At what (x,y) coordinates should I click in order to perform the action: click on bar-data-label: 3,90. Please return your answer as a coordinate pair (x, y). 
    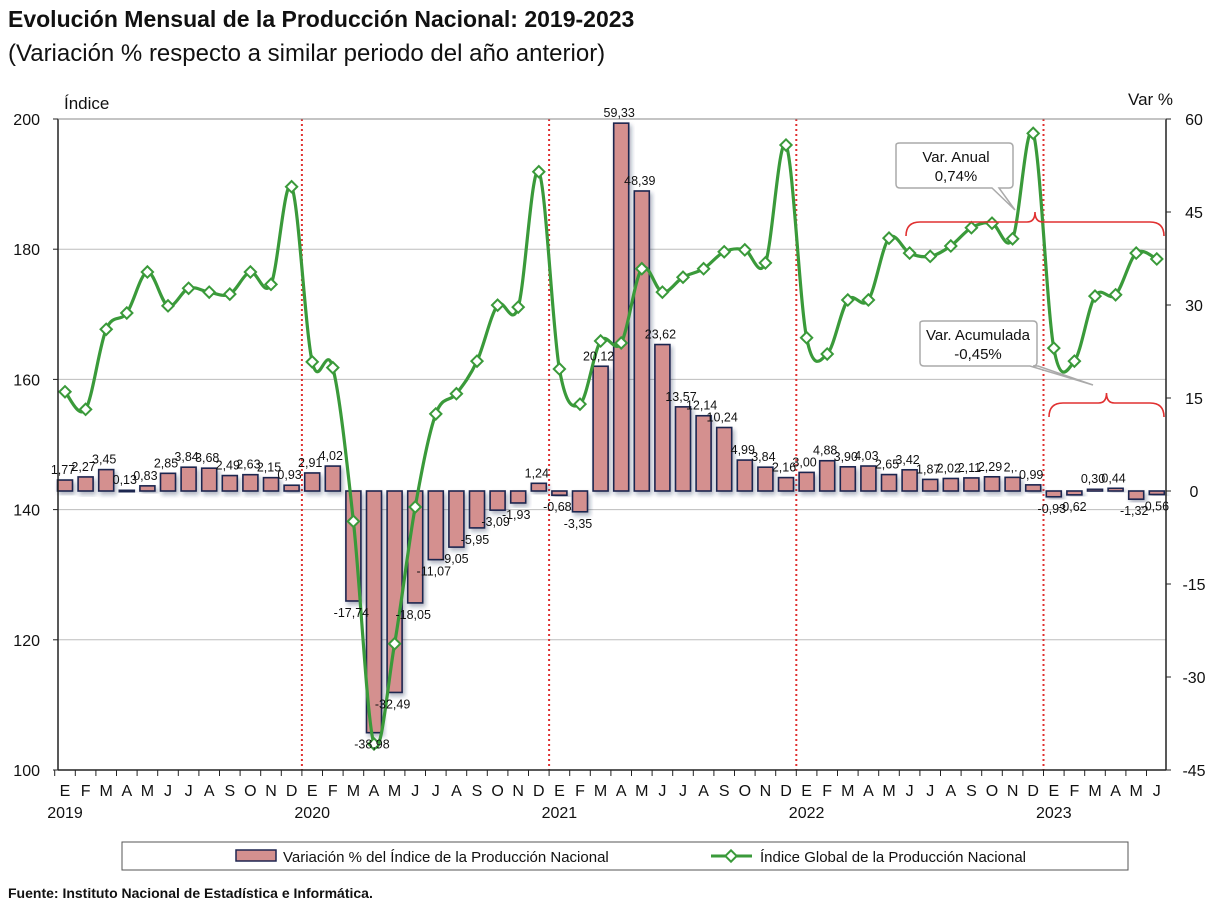
    Looking at the image, I should click on (846, 457).